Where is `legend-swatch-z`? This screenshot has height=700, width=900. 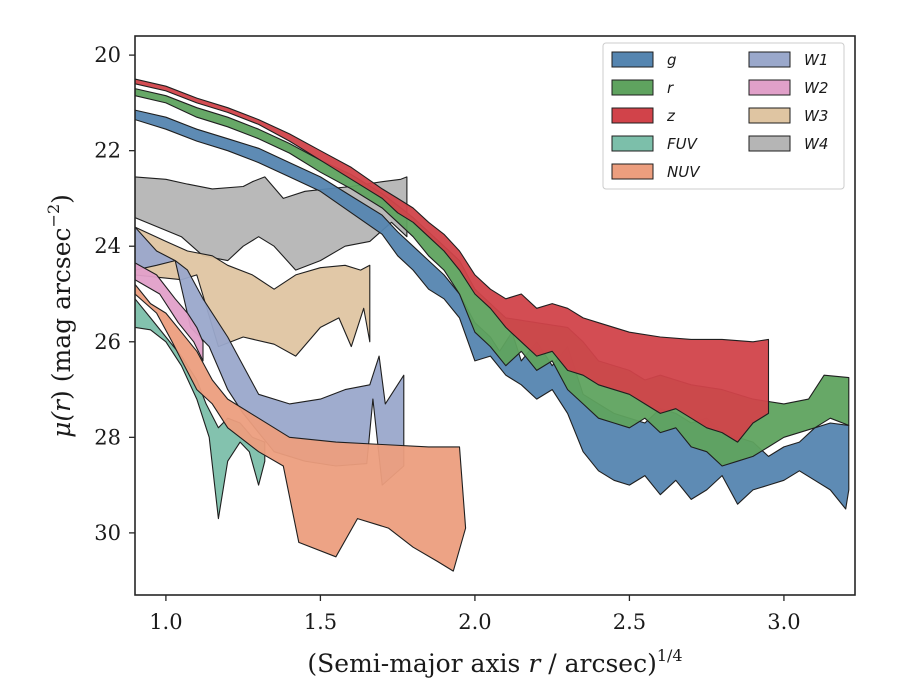 legend-swatch-z is located at coordinates (632, 115).